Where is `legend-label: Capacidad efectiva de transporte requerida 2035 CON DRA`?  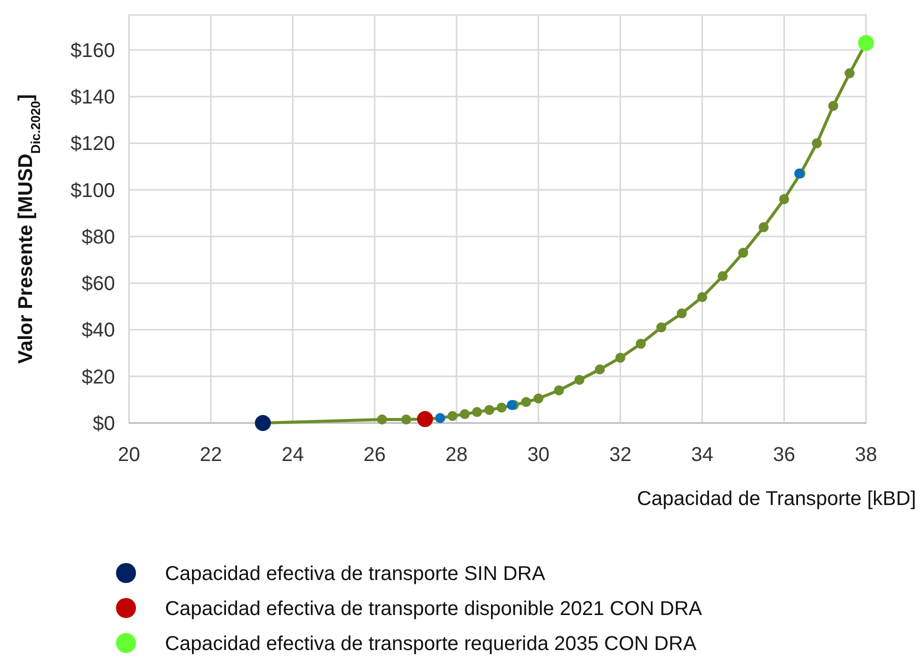
legend-label: Capacidad efectiva de transporte requerida 2035 CON DRA is located at coordinates (431, 644).